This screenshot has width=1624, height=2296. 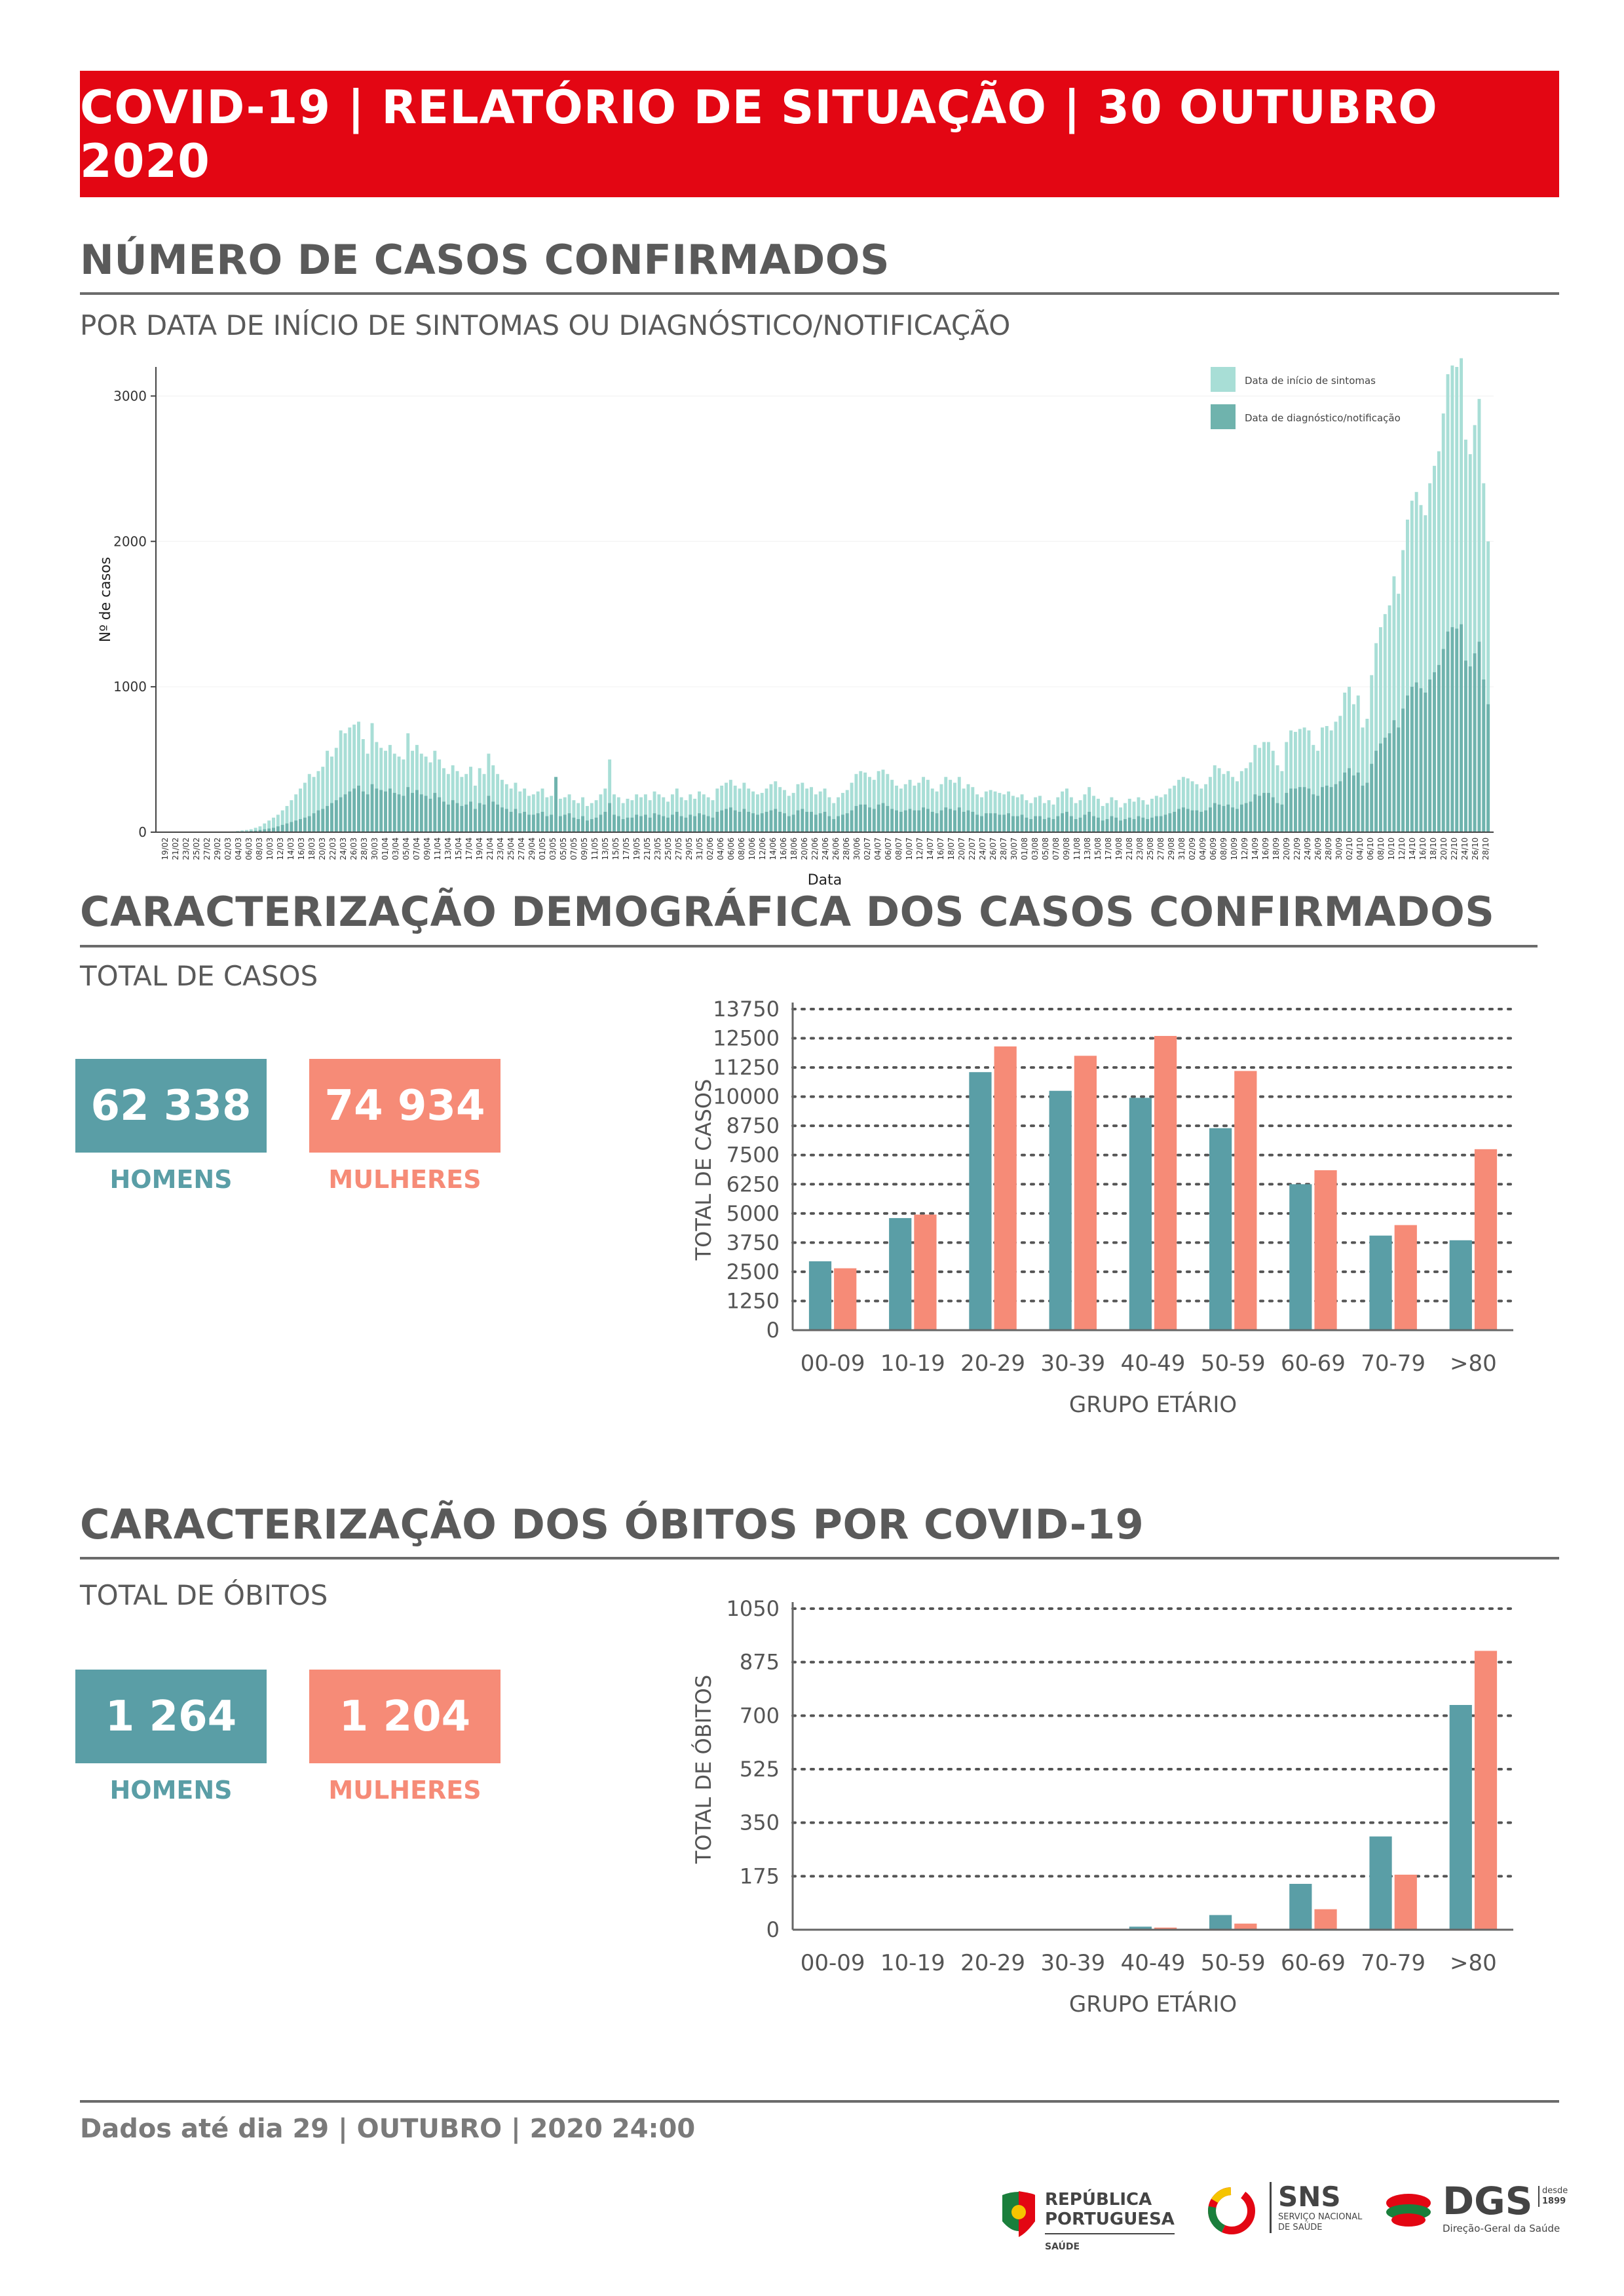 I want to click on epi-x-tick-label: 03/04, so click(x=395, y=848).